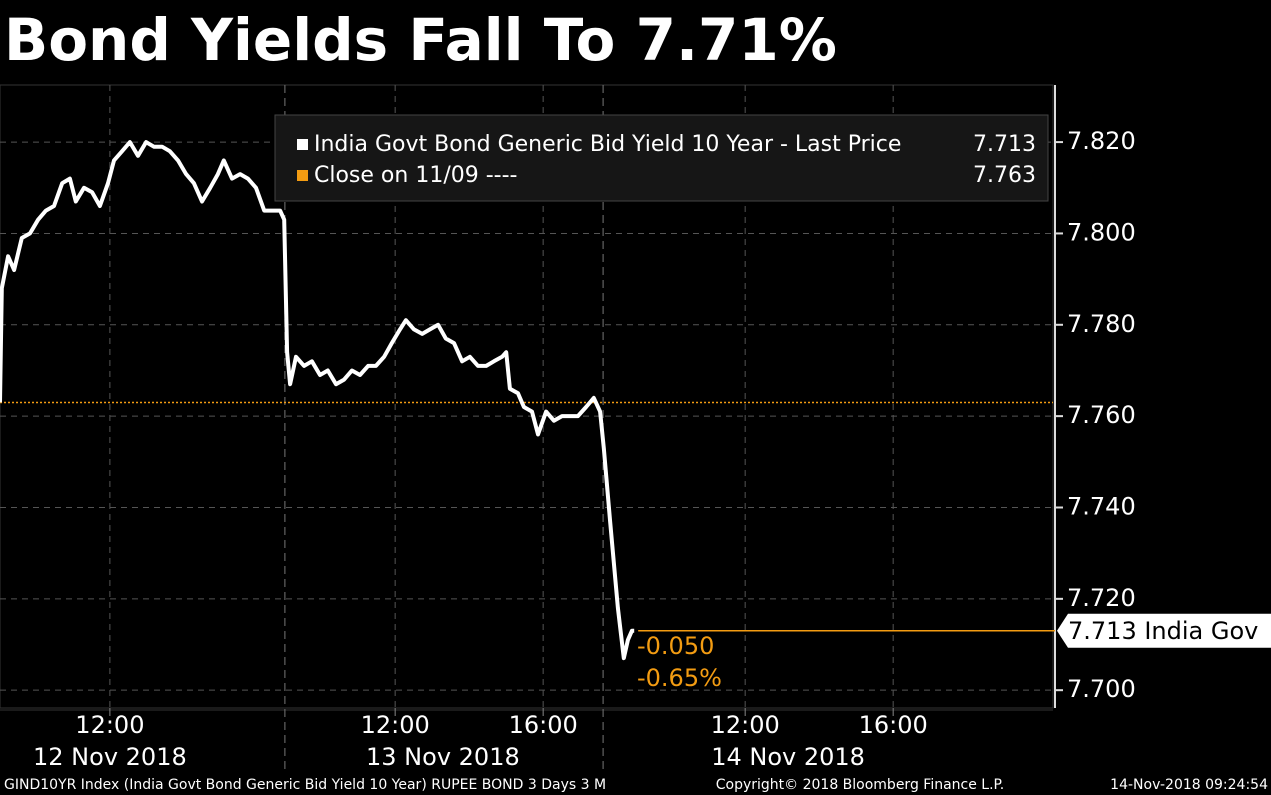  I want to click on y-tick-label: 7.780, so click(1101, 324).